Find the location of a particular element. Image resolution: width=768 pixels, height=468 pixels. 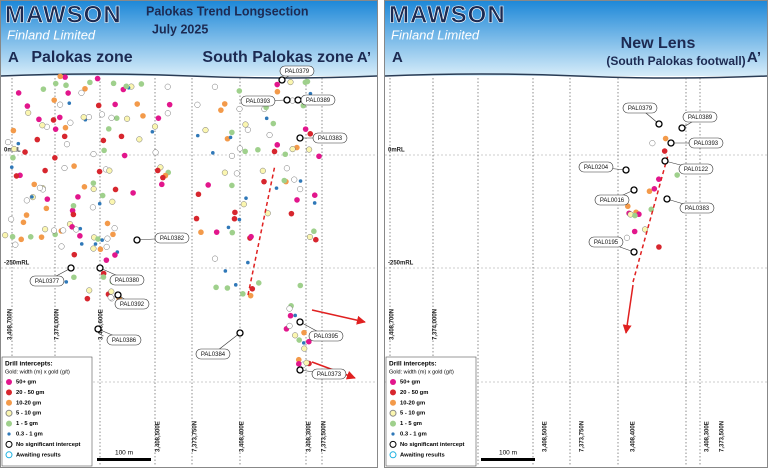

fault-trace is located at coordinates (261, 230).